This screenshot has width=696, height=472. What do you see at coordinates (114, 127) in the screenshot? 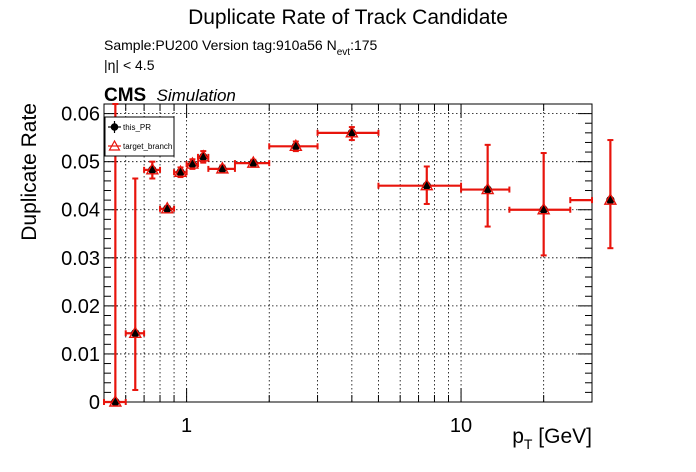
I see `legend-marker-this-pr` at bounding box center [114, 127].